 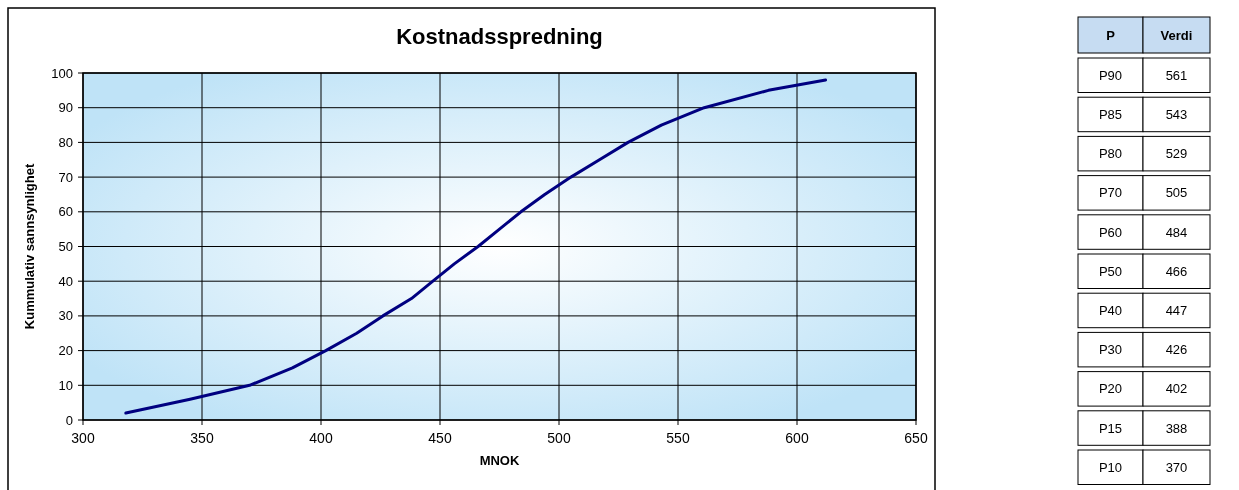 What do you see at coordinates (1110, 154) in the screenshot?
I see `category-label: P80` at bounding box center [1110, 154].